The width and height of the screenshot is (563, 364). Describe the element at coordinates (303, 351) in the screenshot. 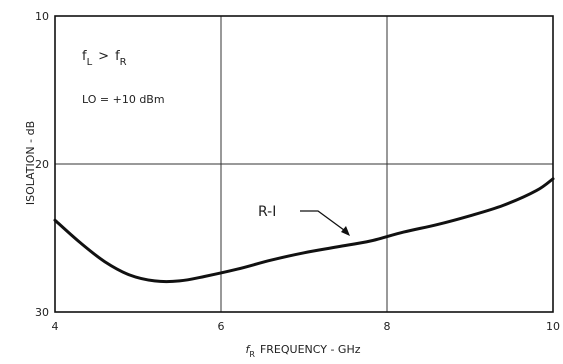

I see `x-axis-label: fR FREQUENCY - GHz` at that location.